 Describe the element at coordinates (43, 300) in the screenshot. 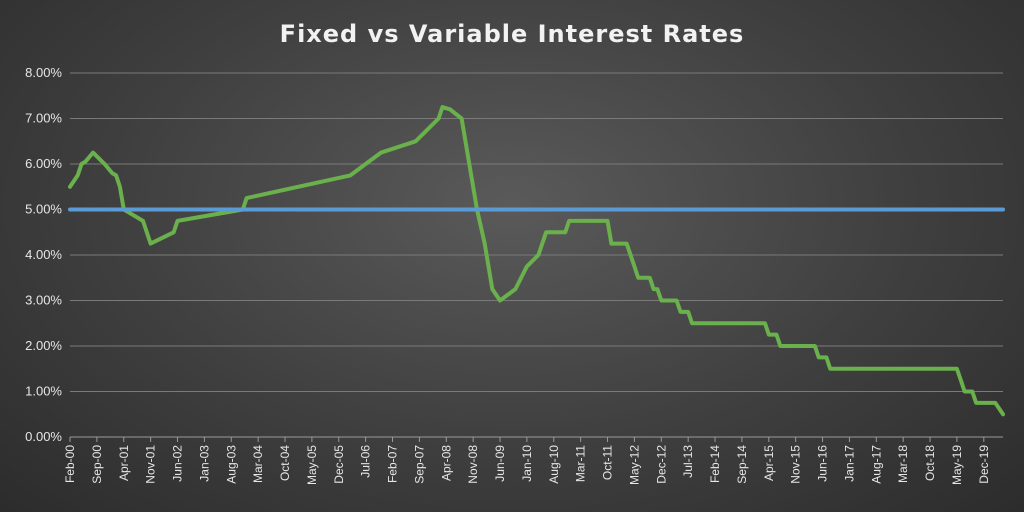

I see `y-tick-label: 3.00%` at that location.